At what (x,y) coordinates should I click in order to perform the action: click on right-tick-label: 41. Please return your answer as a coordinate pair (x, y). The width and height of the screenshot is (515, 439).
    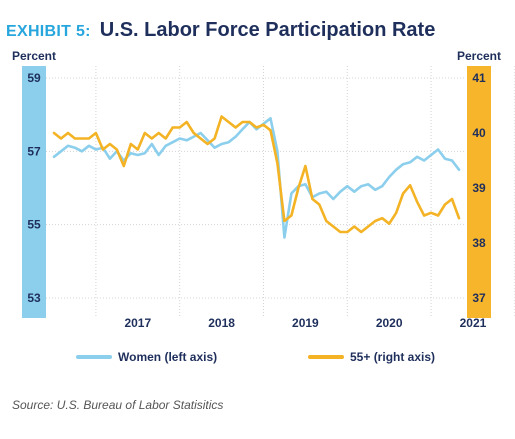
    Looking at the image, I should click on (479, 78).